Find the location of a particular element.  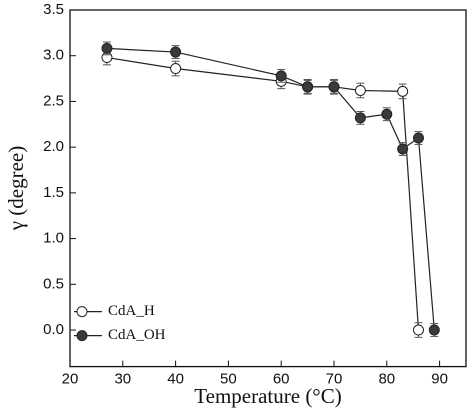

y-tick-label: 2.5 is located at coordinates (53, 100).